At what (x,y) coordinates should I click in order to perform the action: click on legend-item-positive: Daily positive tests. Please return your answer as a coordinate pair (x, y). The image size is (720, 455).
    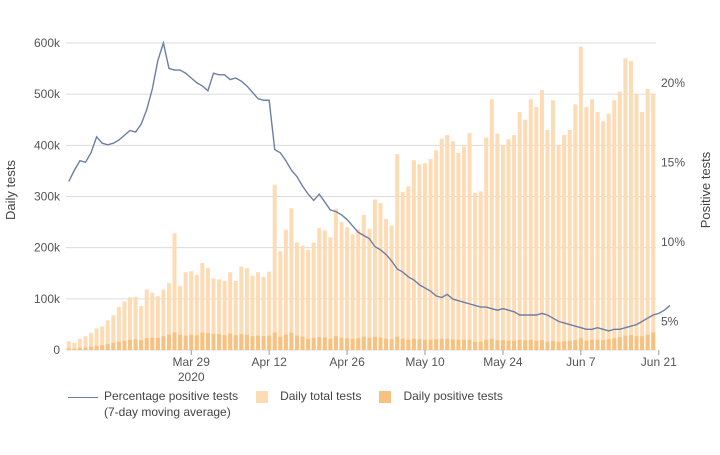
    Looking at the image, I should click on (441, 396).